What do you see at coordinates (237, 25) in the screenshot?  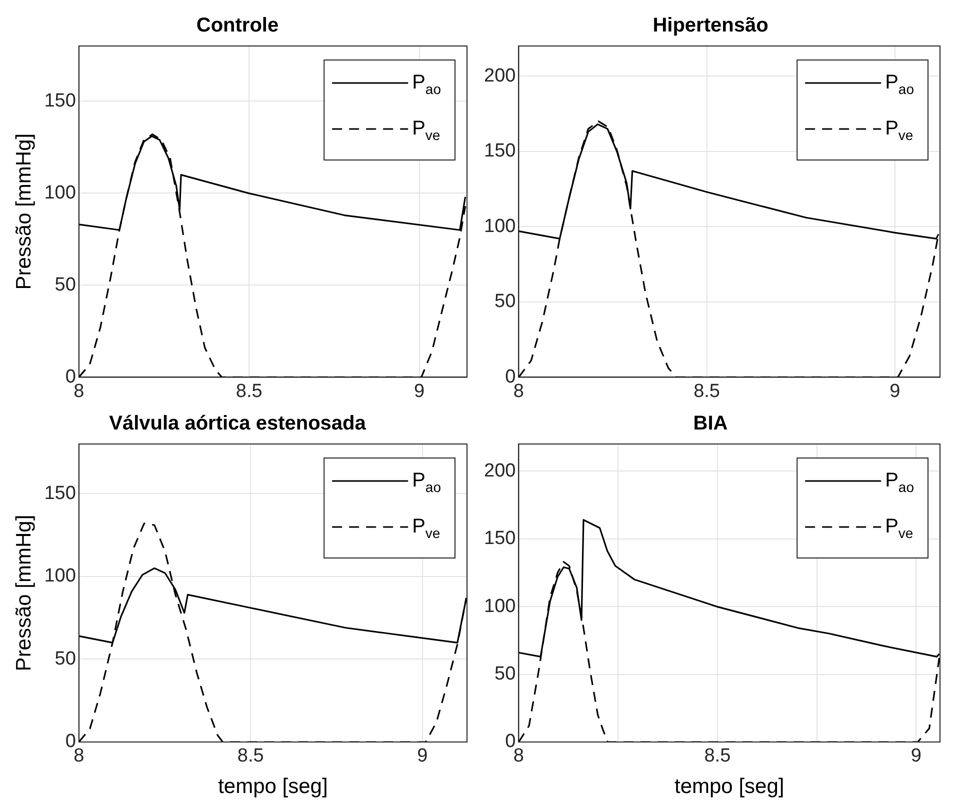 I see `chart-title: Controle` at bounding box center [237, 25].